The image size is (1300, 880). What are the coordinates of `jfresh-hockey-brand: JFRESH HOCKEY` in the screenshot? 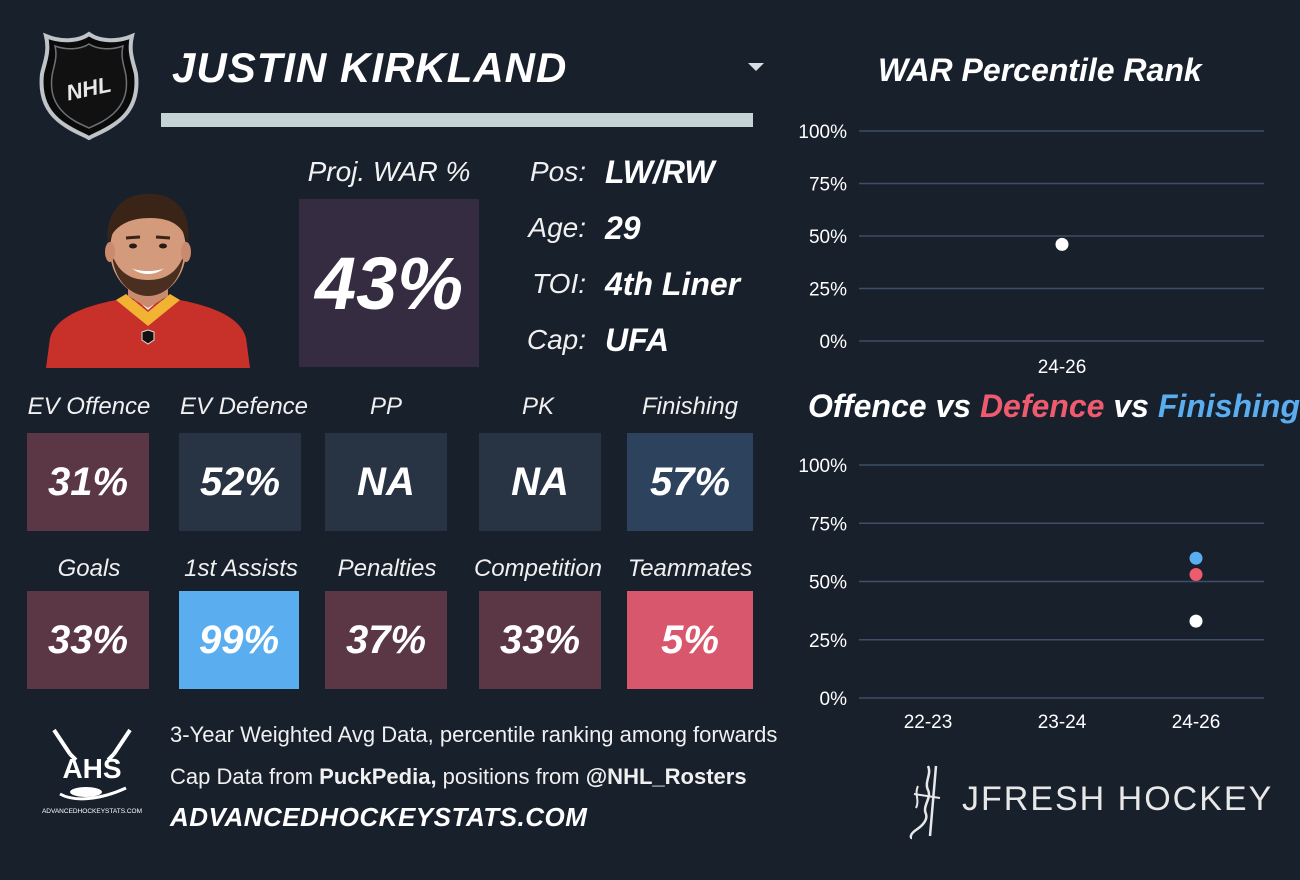 It's located at (1118, 799).